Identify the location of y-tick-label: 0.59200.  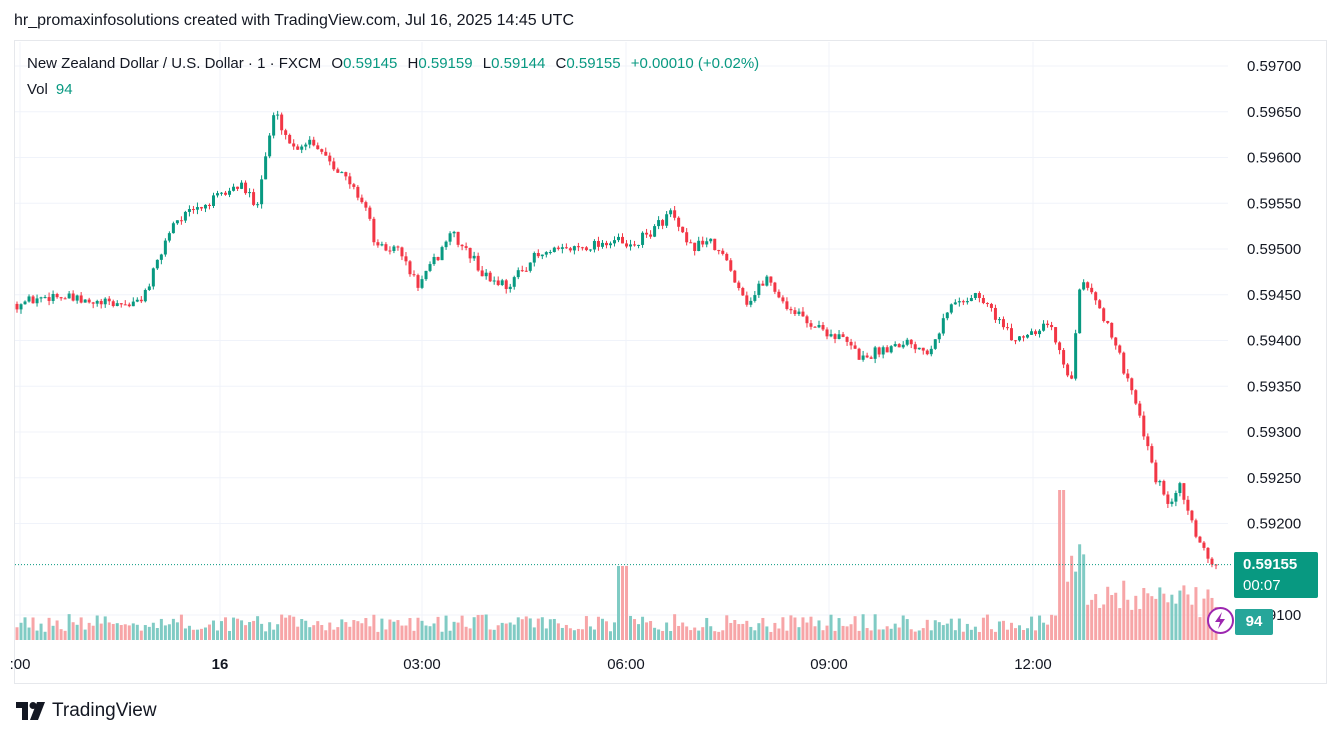
(1274, 524).